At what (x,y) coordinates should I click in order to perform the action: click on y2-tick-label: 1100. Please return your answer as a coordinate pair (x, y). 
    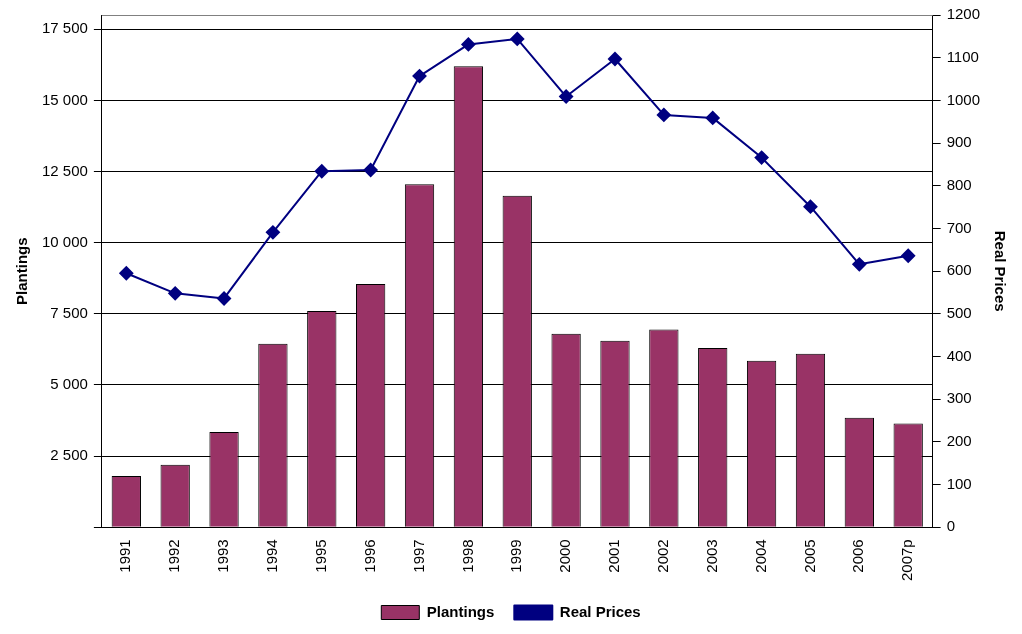
    Looking at the image, I should click on (962, 56).